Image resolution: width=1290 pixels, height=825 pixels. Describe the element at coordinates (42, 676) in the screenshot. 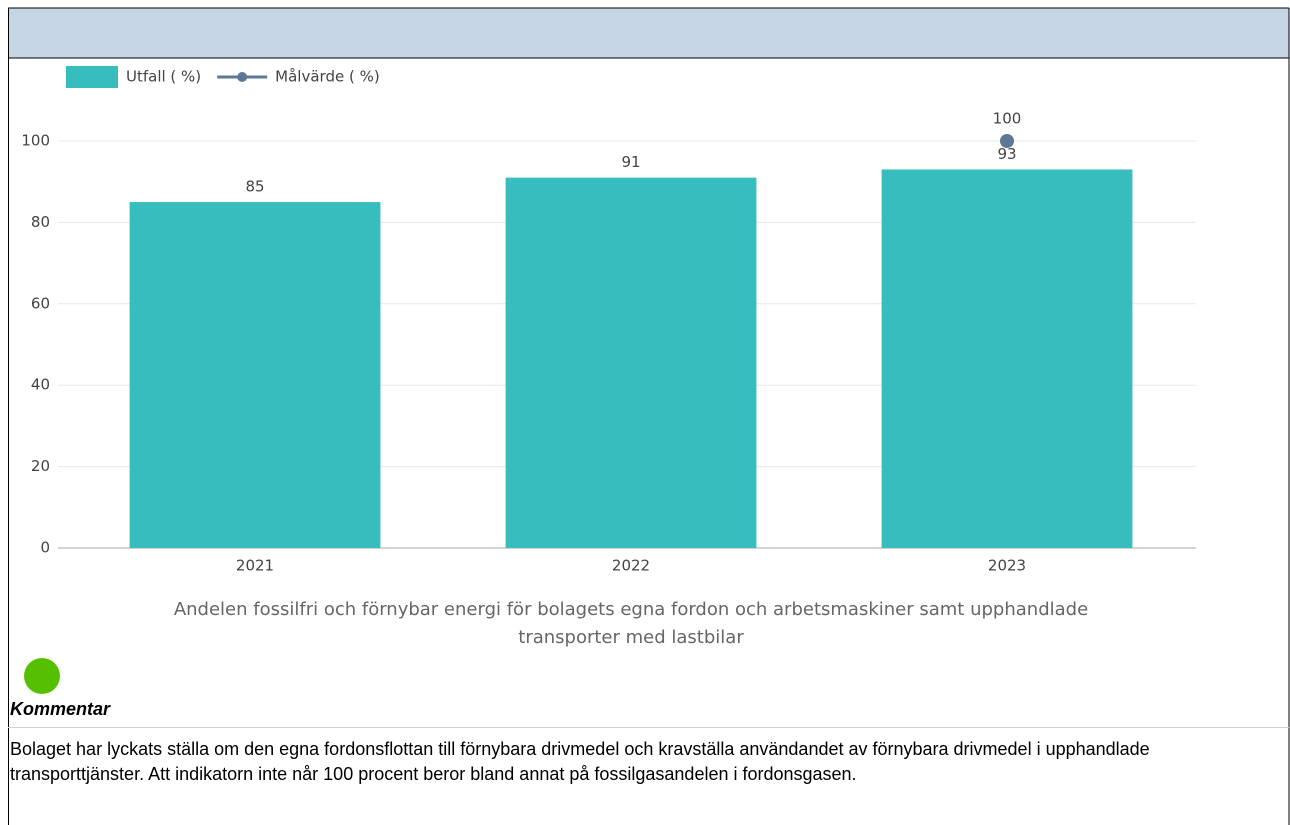

I see `status-indicator` at that location.